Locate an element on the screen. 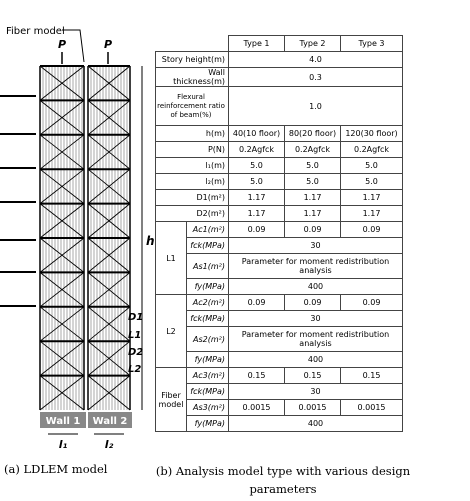  table-row: l₁(m) 5.0 5.0 5.0 is located at coordinates (279, 165).